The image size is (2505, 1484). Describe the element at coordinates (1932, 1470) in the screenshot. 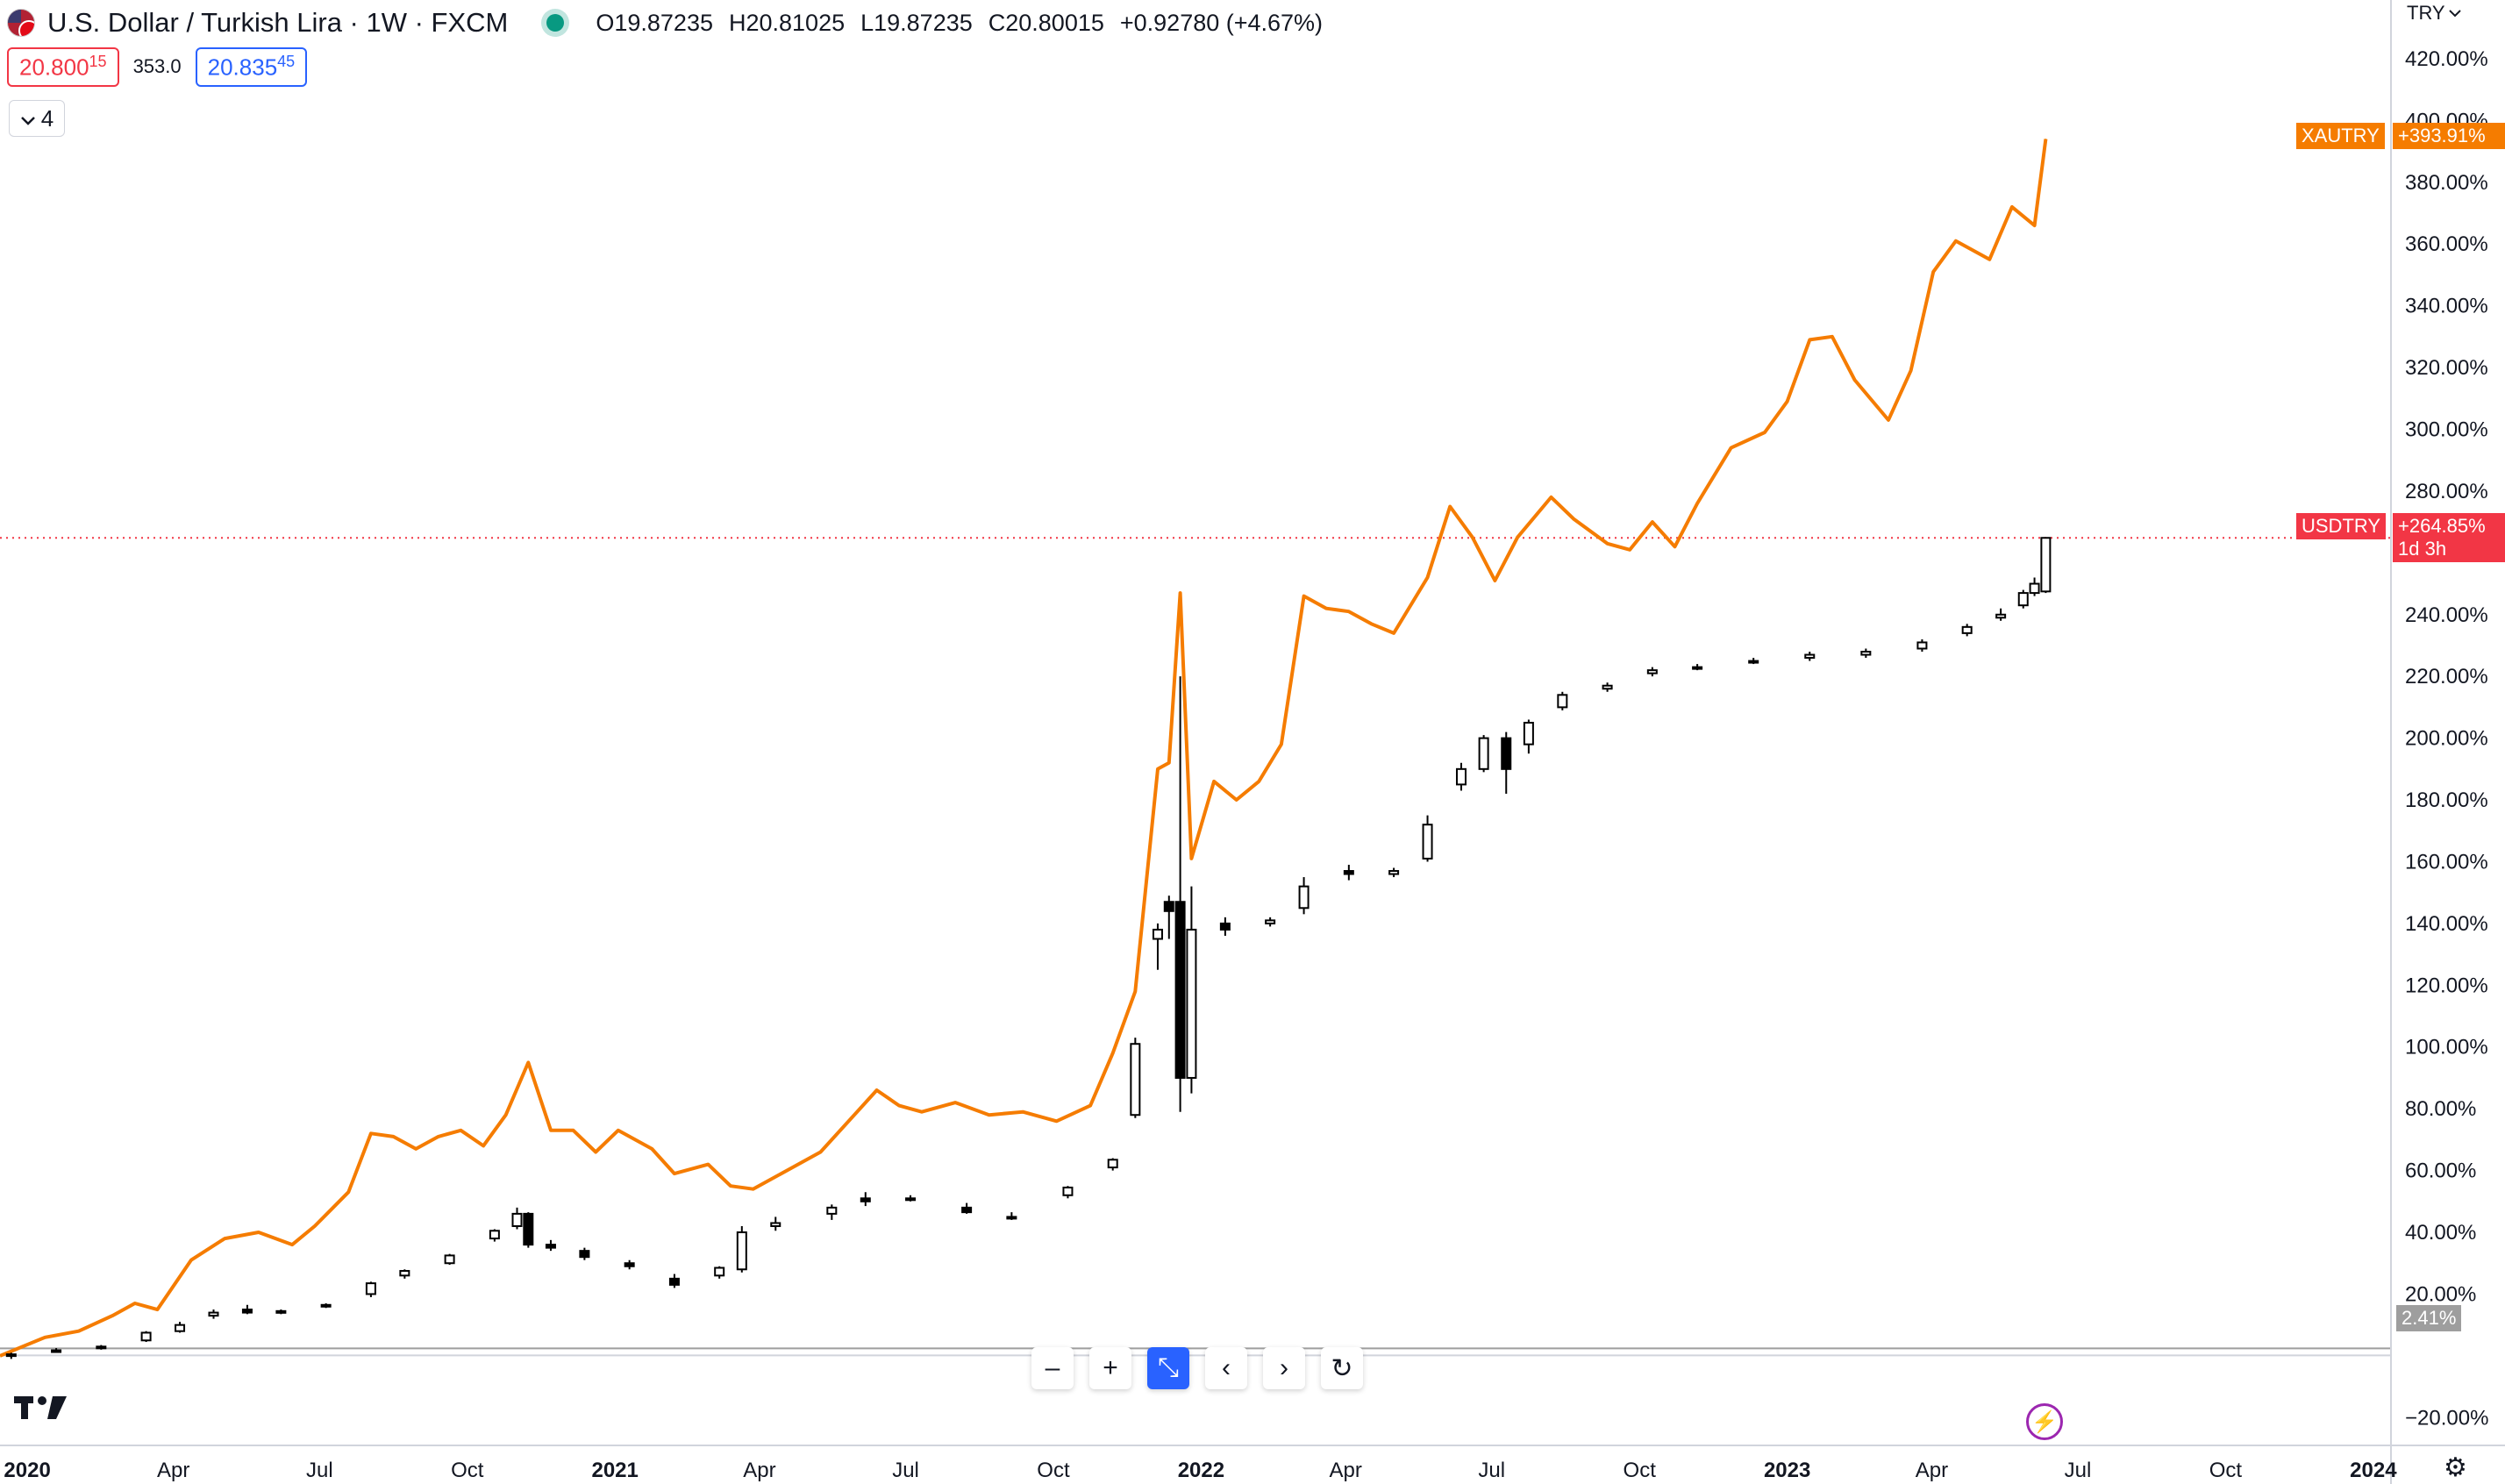

I see `x-tick-label: Apr` at that location.